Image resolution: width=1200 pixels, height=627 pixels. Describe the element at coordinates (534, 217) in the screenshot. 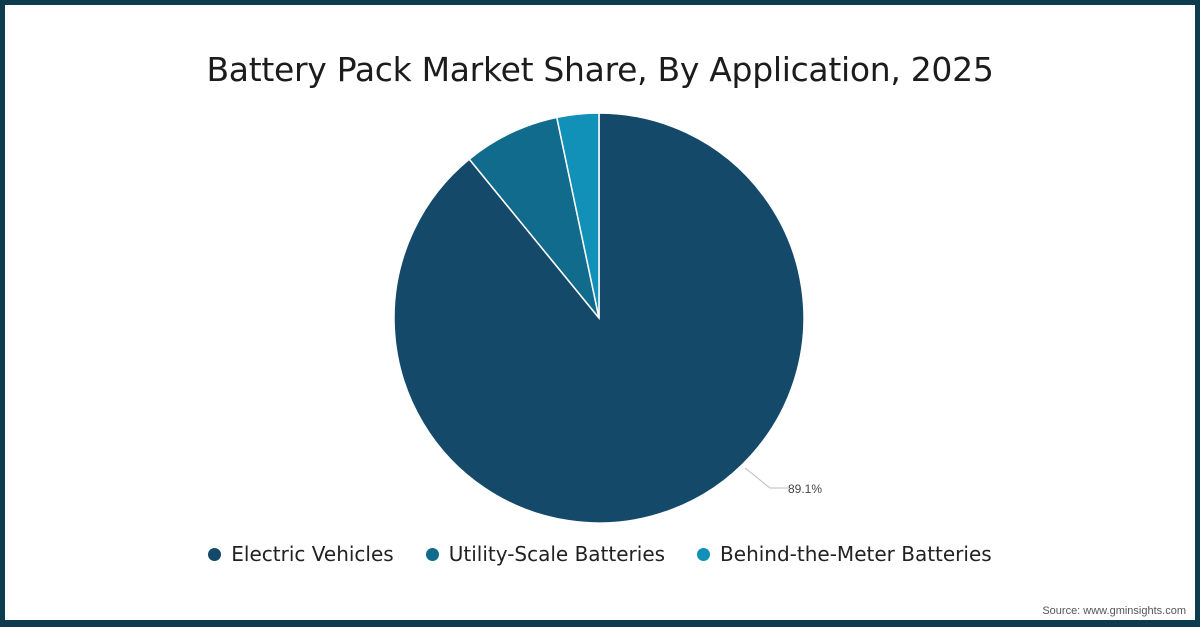

I see `slice-utility-scale` at that location.